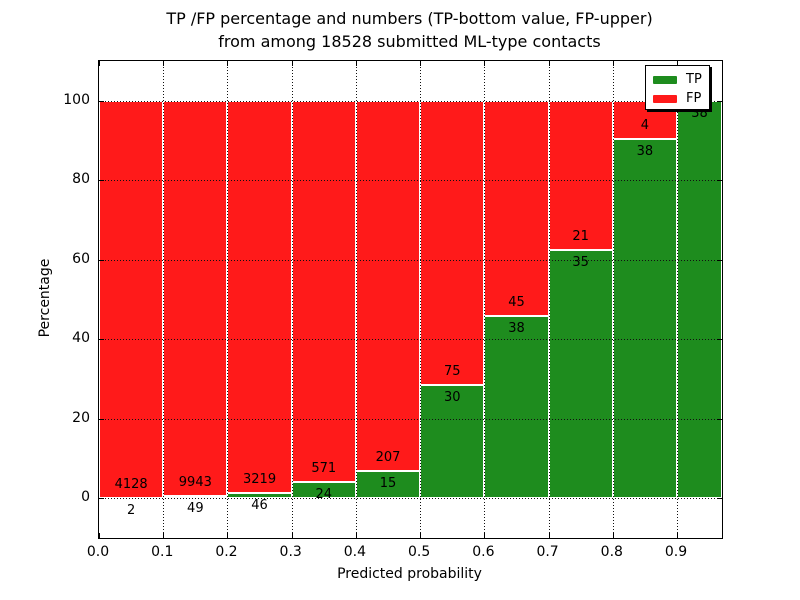  Describe the element at coordinates (292, 299) in the screenshot. I see `gridline-x-0.3` at that location.